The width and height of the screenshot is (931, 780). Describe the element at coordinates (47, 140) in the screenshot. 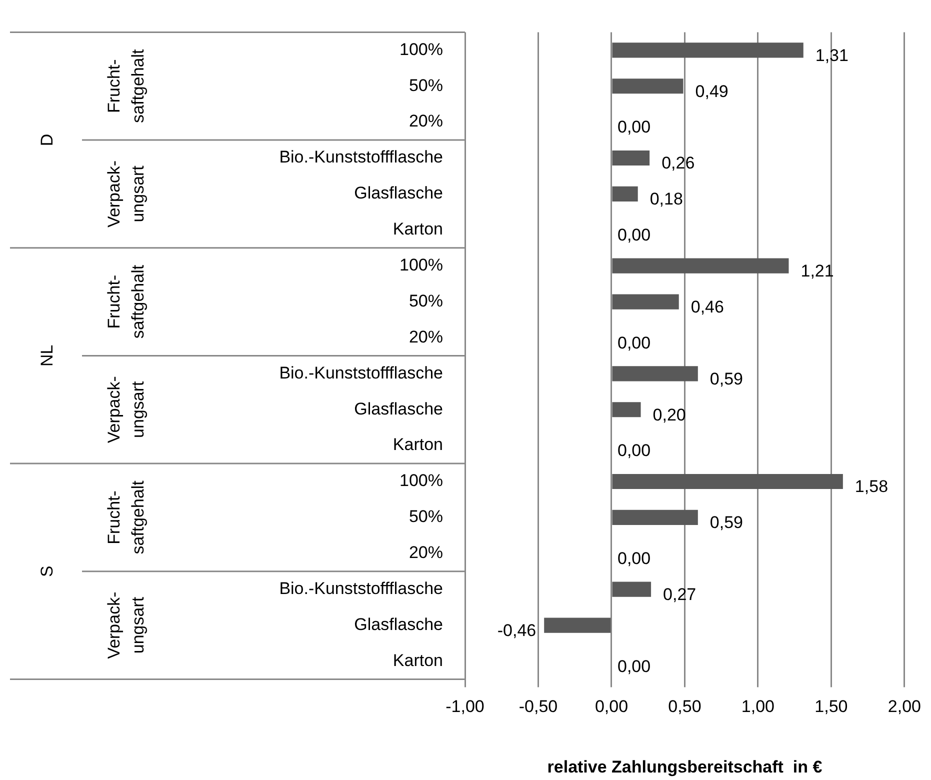

I see `text: D` at that location.